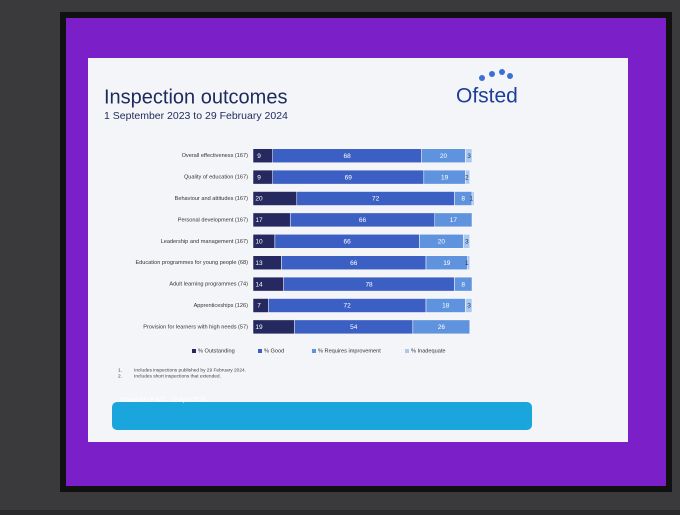 The height and width of the screenshot is (515, 680). Describe the element at coordinates (446, 306) in the screenshot. I see `data-label: 18` at that location.